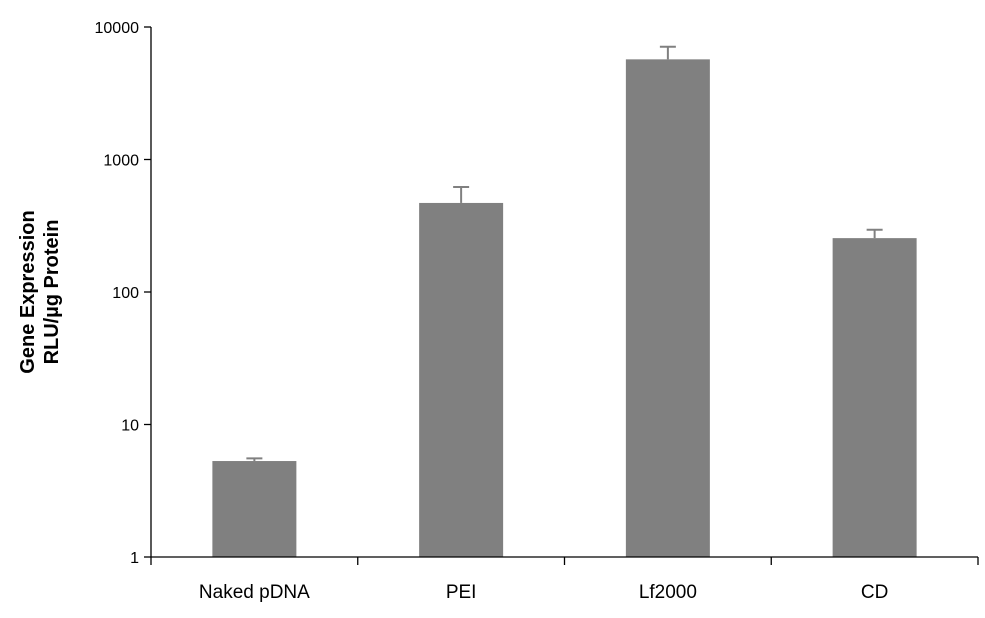  I want to click on y-tick-label: 10, so click(130, 426).